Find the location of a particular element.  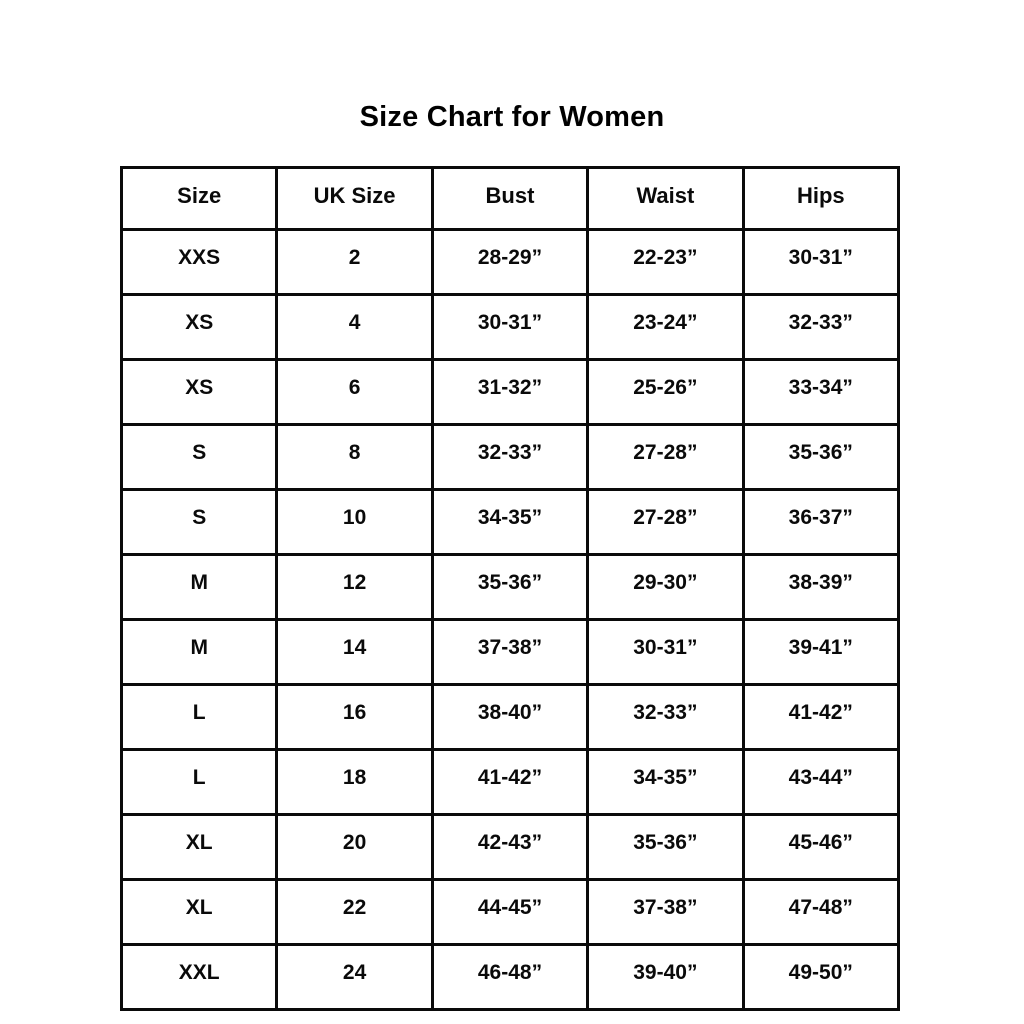

table-cell: 38-40” is located at coordinates (510, 717).